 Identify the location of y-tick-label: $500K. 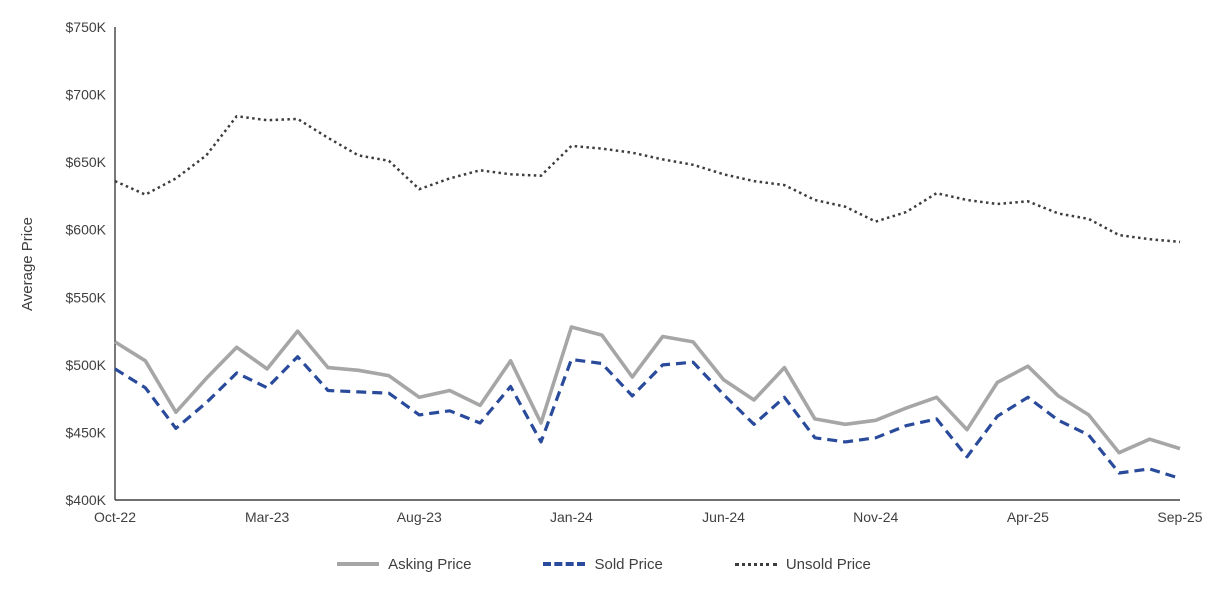
(86, 365).